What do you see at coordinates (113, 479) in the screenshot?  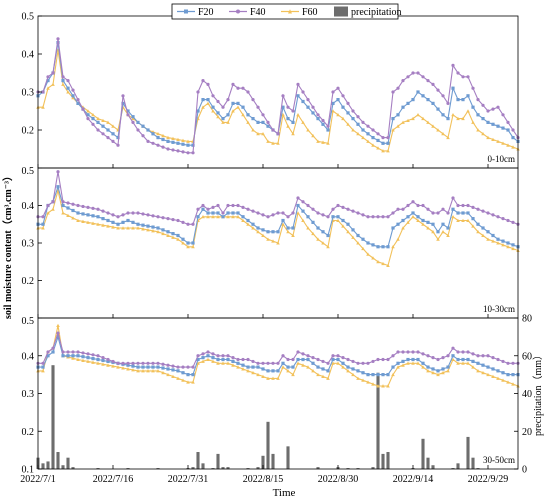 I see `x-tick-label: 2022/7/16` at bounding box center [113, 479].